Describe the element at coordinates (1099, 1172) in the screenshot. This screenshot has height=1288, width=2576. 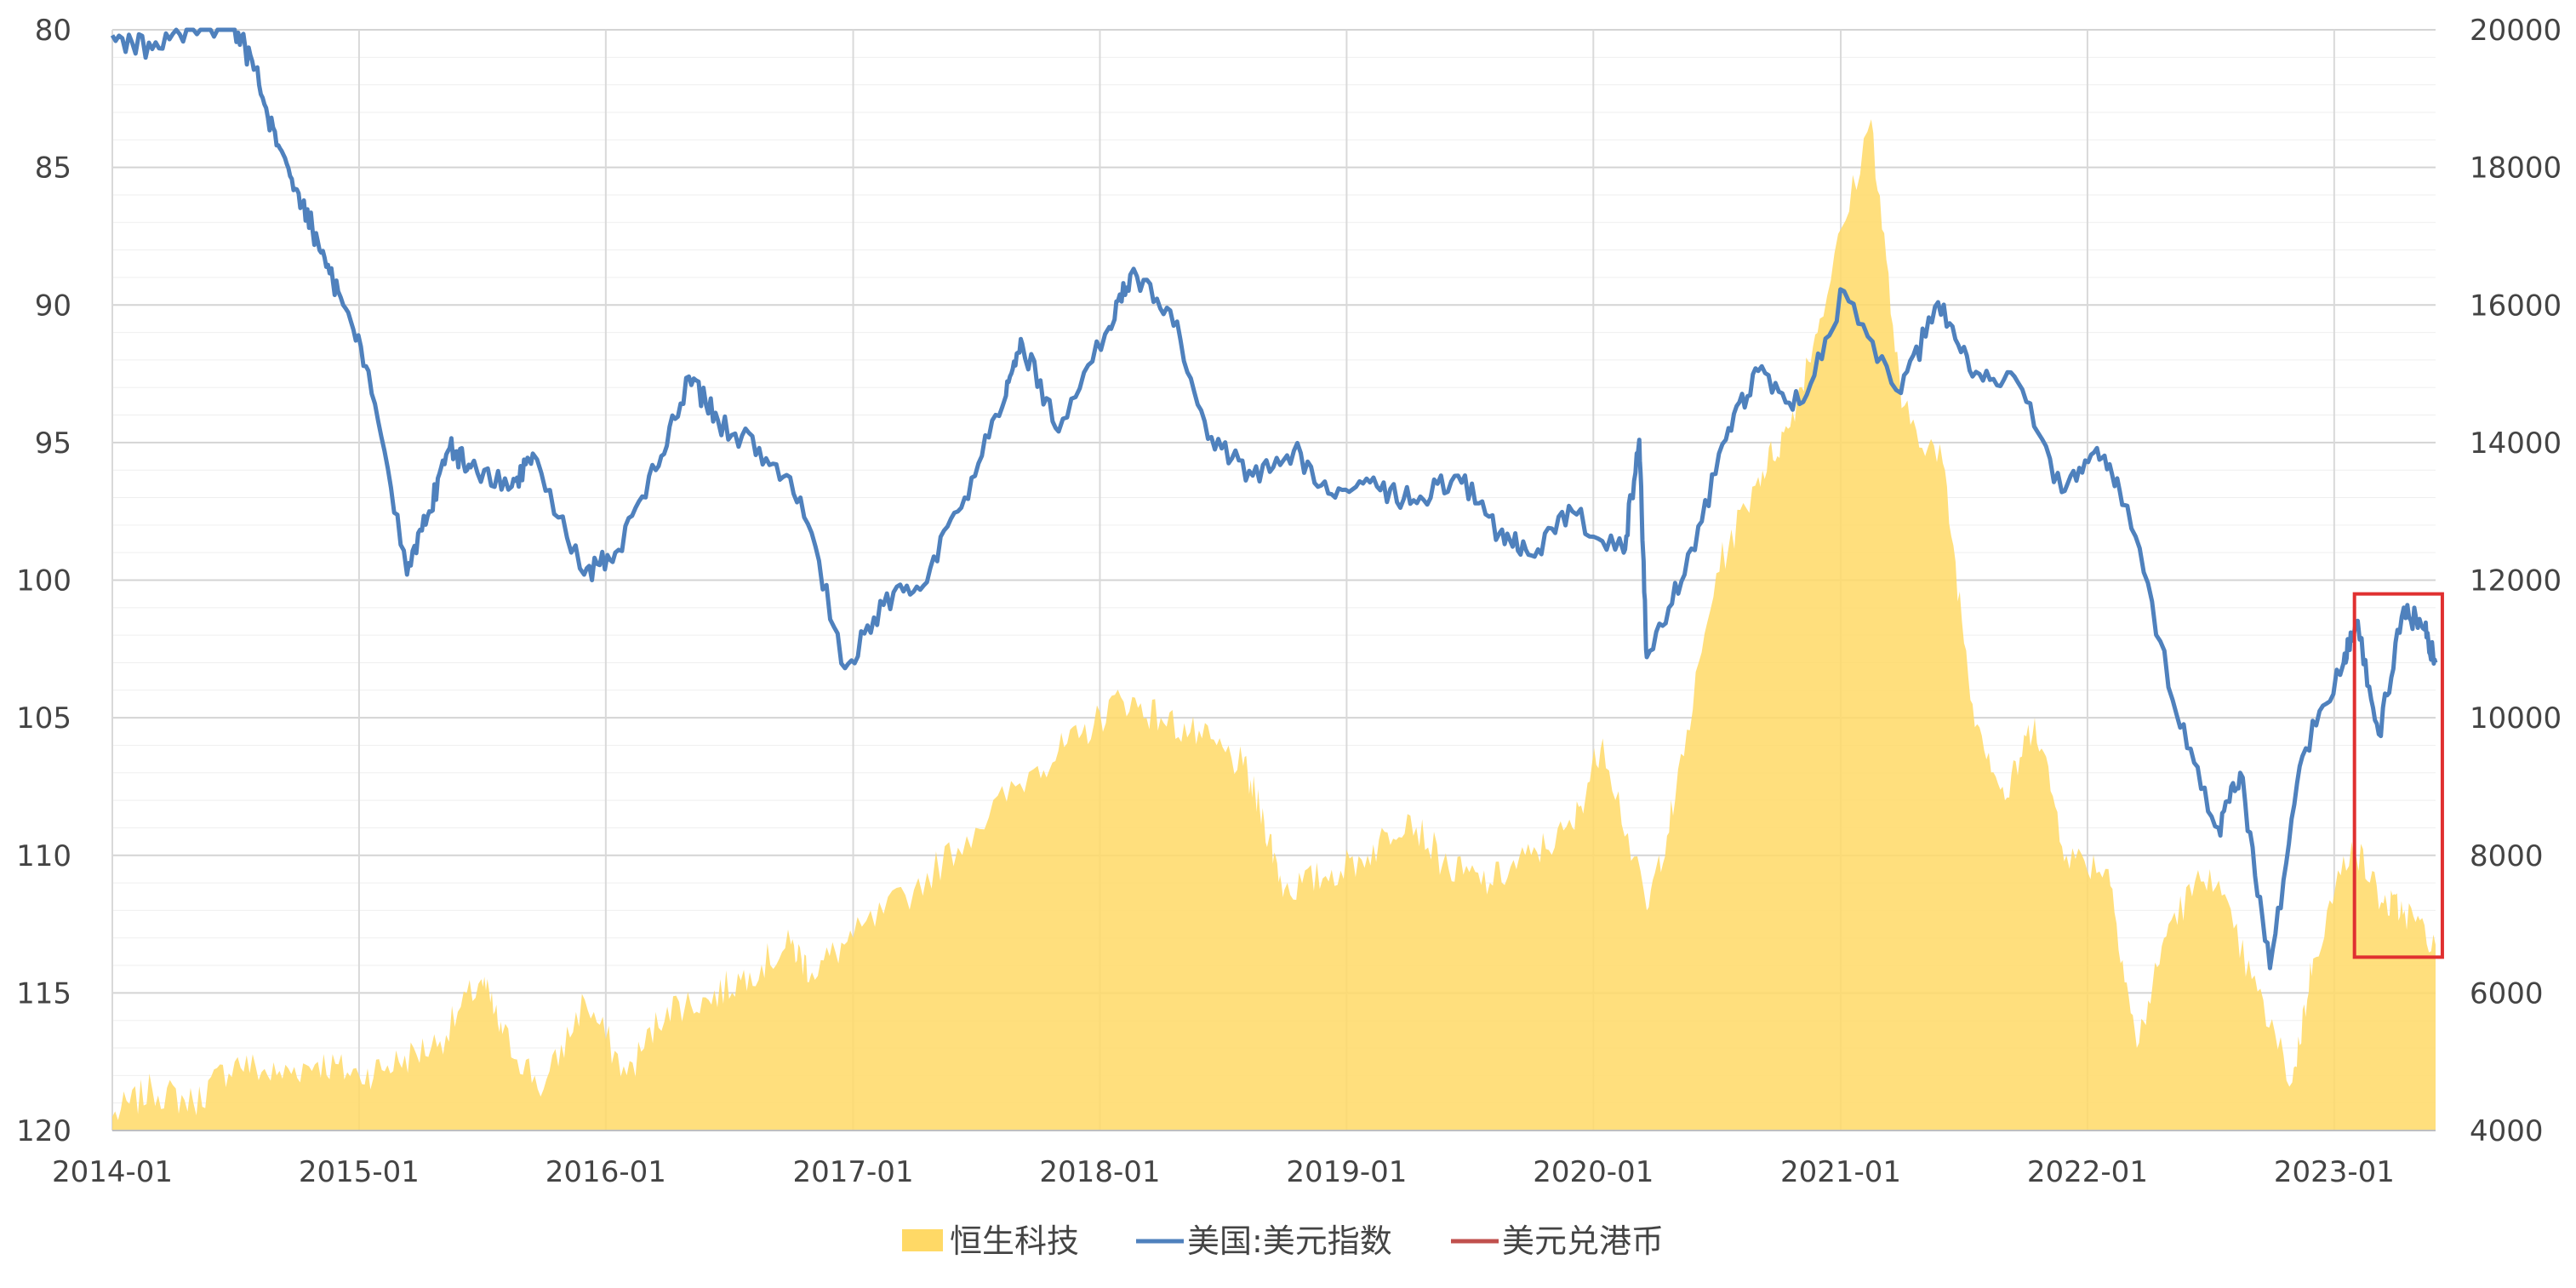
I see `x-axis-tick-label: 2018-01` at that location.